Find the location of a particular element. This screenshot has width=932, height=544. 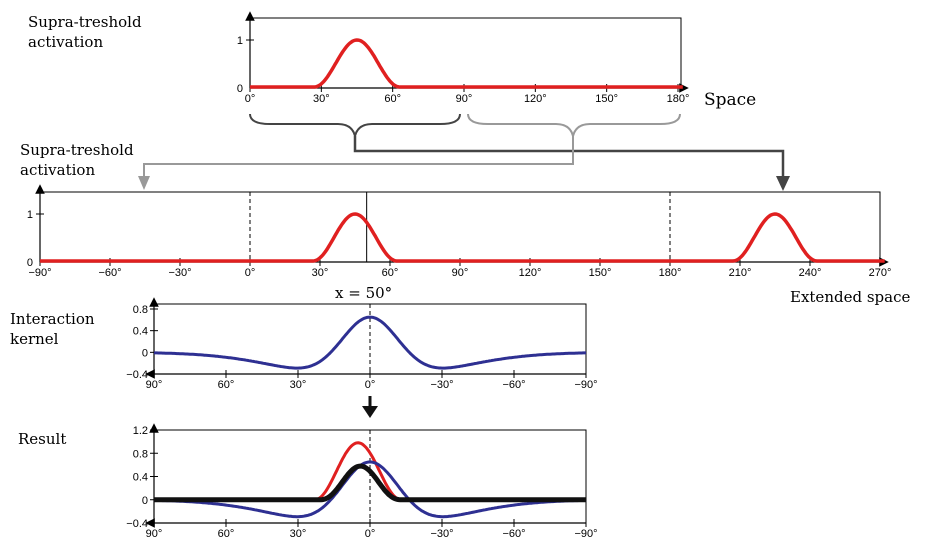

panel2-xtick-label: 120° is located at coordinates (530, 273).